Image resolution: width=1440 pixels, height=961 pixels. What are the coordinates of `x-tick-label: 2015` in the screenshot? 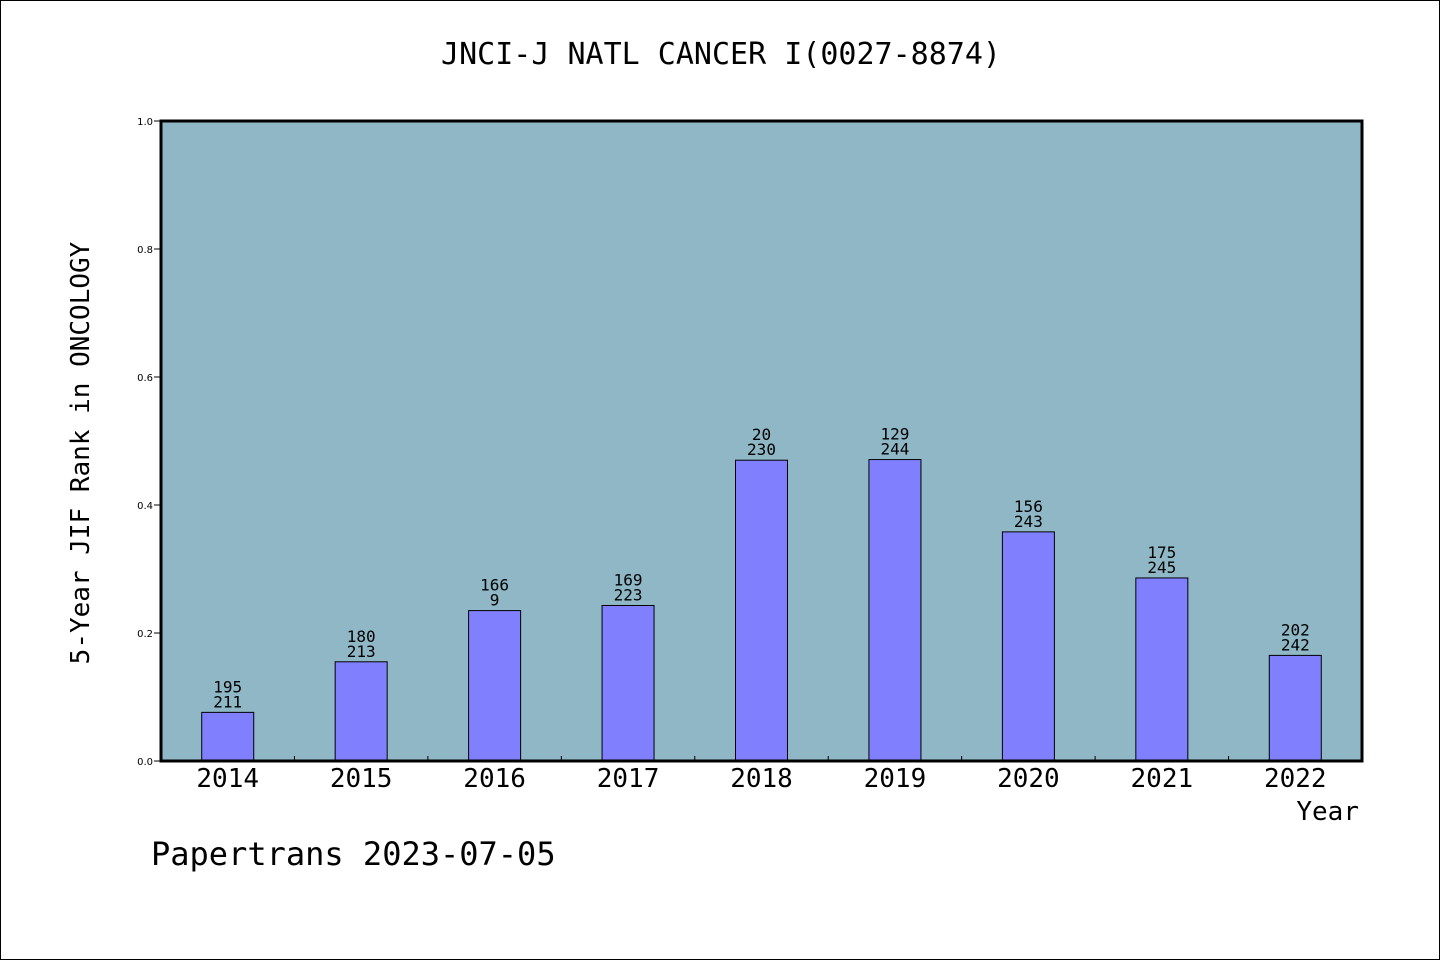 It's located at (361, 779).